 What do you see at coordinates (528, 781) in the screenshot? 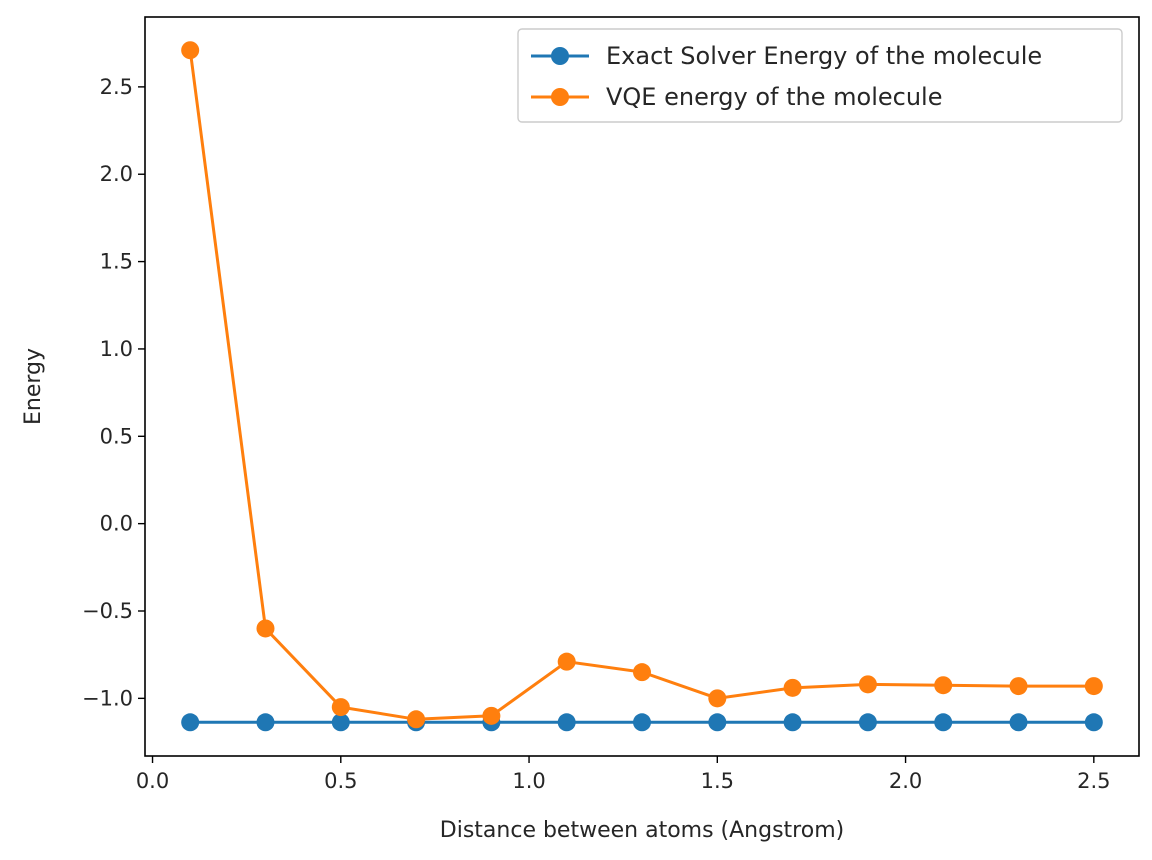
I see `x-tick-label: 1.0` at bounding box center [528, 781].